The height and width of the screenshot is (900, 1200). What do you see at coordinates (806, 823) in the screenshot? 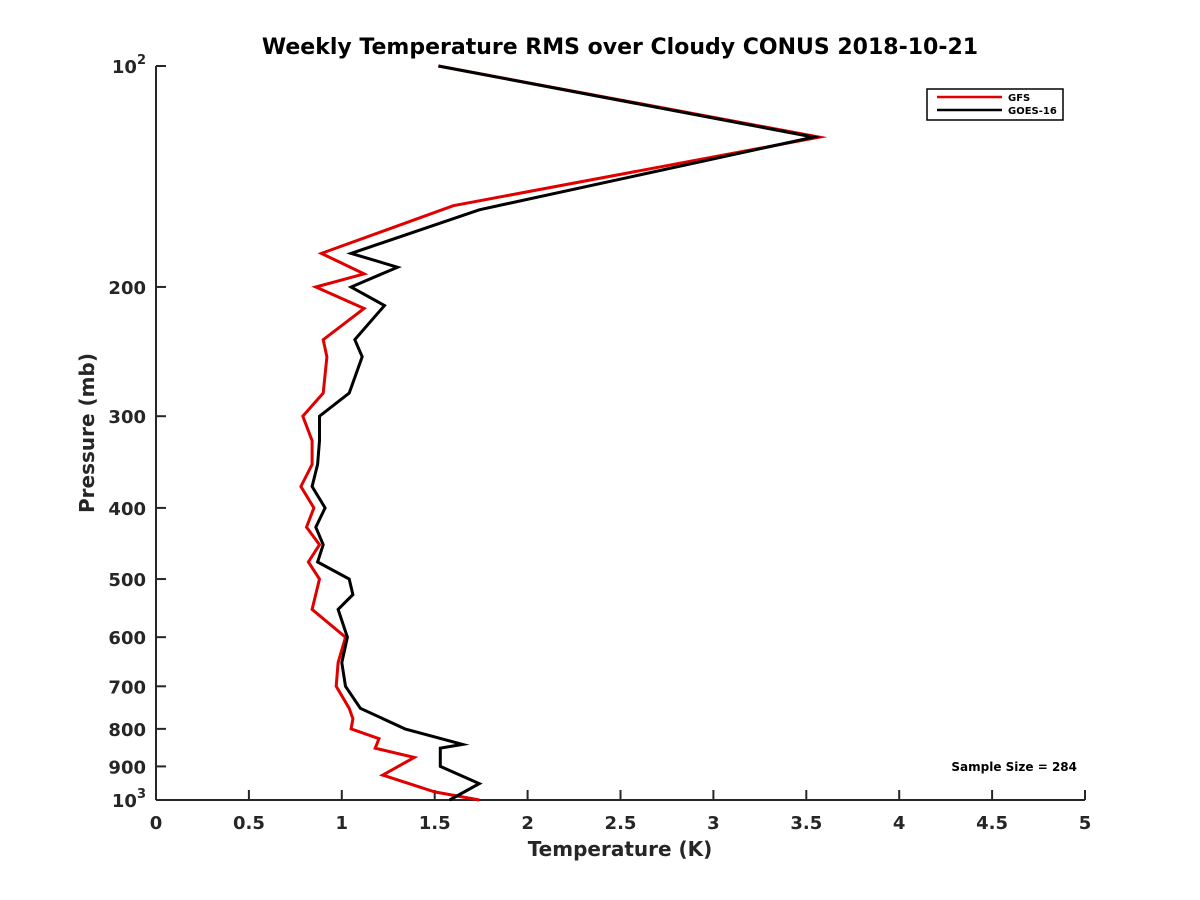
I see `x-tick-label: 3.5` at bounding box center [806, 823].